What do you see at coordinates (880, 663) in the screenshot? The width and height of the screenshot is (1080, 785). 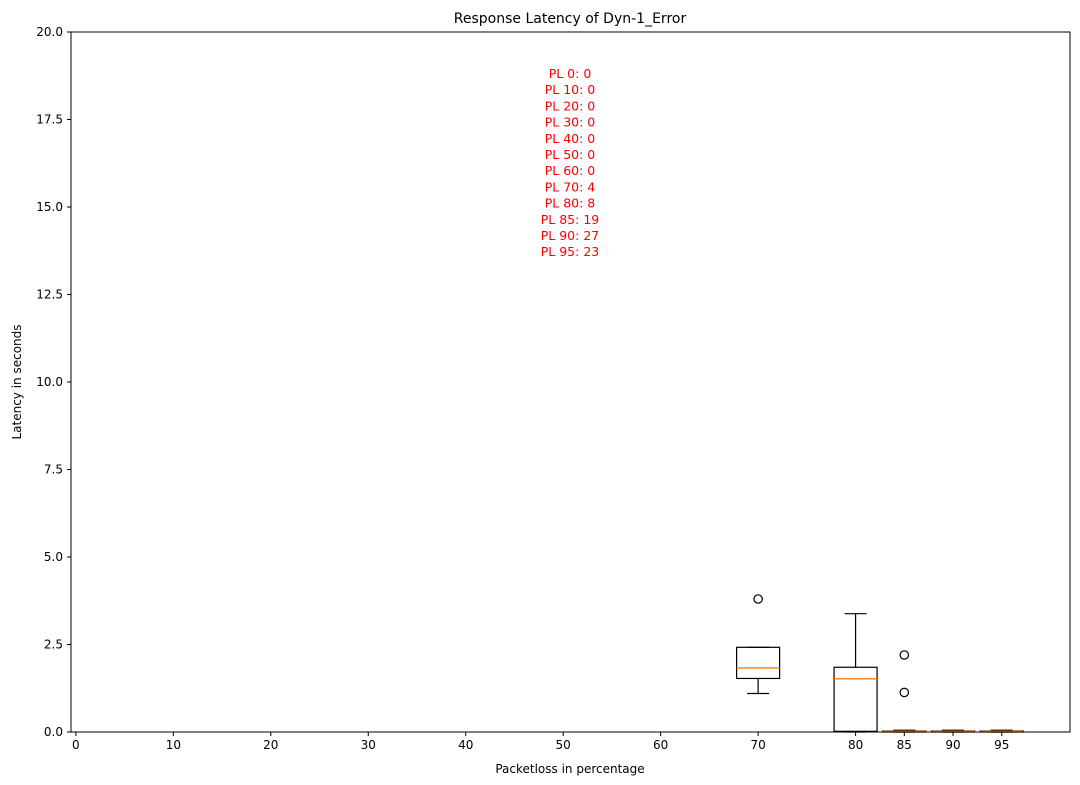 I see `box-series` at bounding box center [880, 663].